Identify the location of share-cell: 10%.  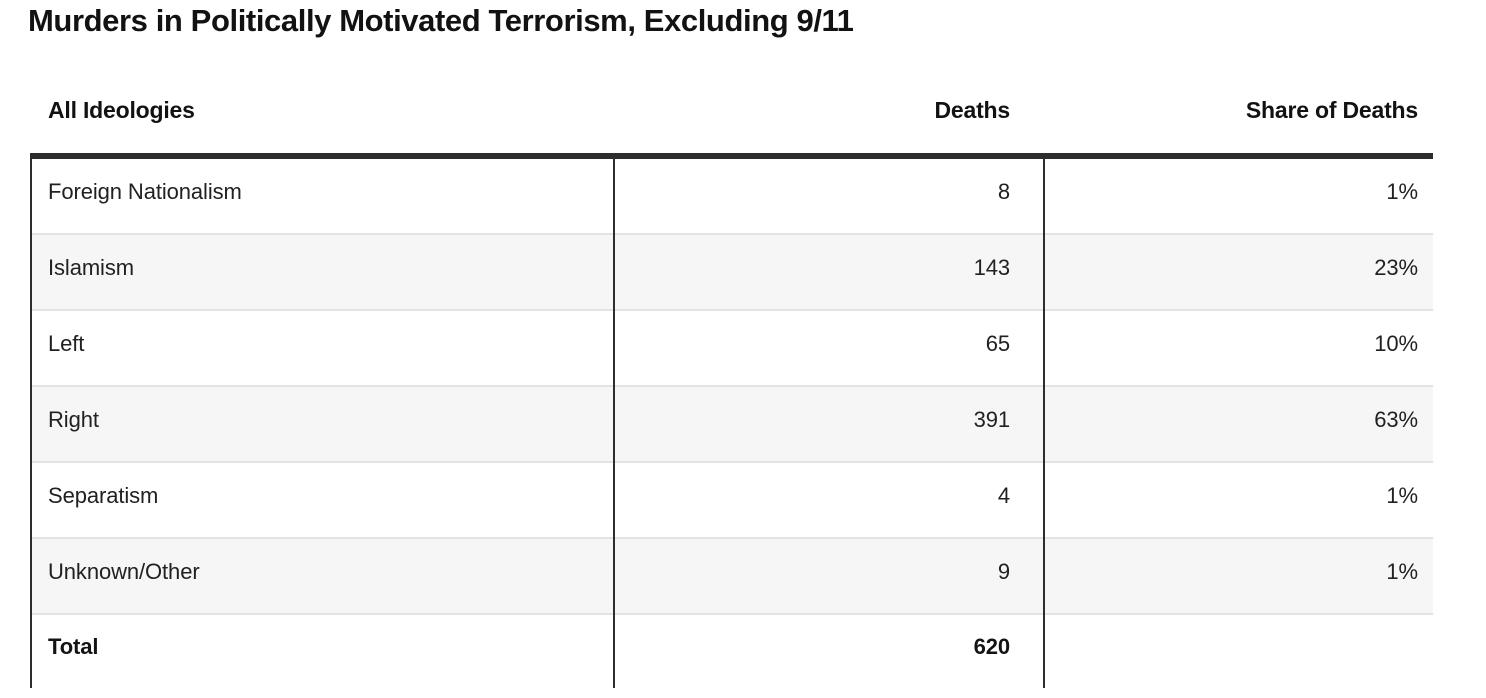
(1396, 343).